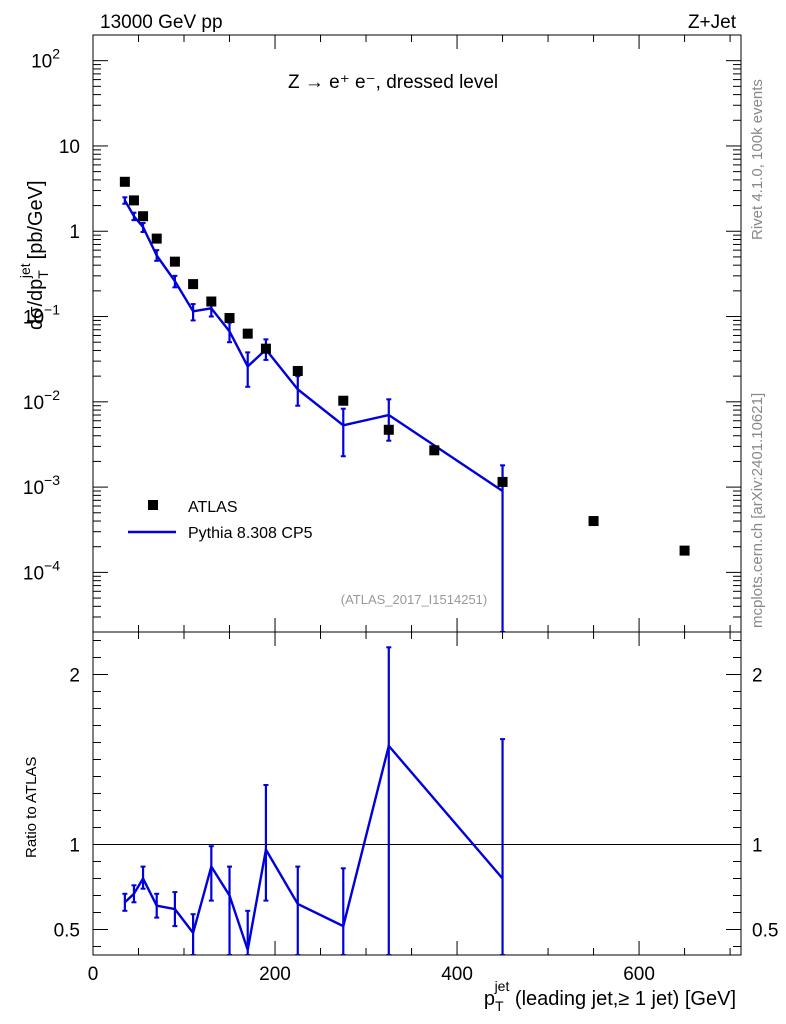 The image size is (786, 1024). I want to click on energy-label: 13000 GeV pp, so click(161, 22).